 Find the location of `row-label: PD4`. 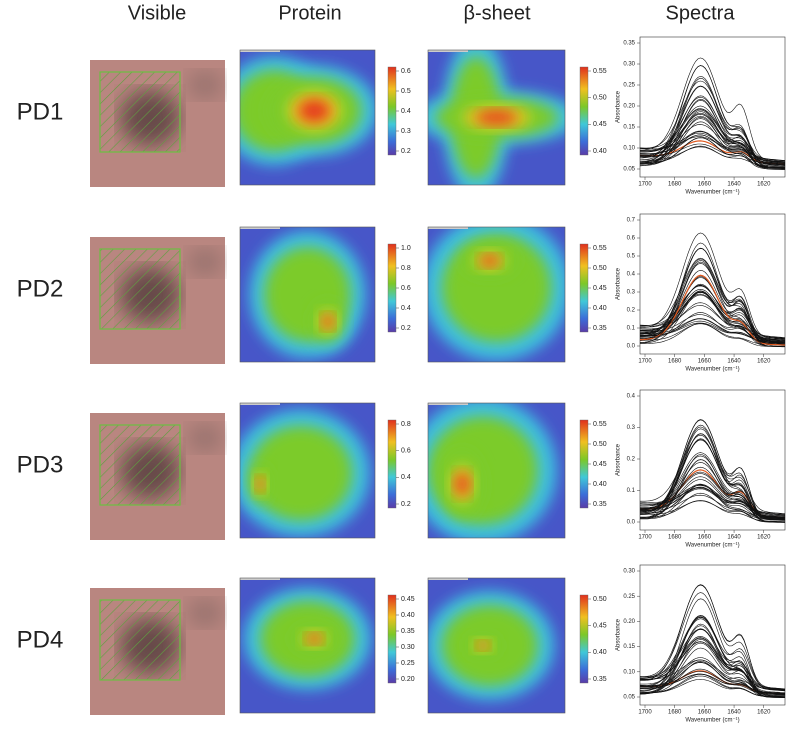

row-label: PD4 is located at coordinates (40, 639).